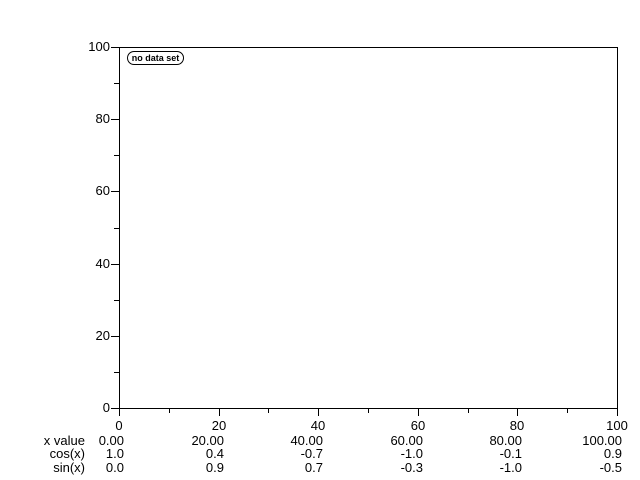  Describe the element at coordinates (102, 118) in the screenshot. I see `y-tick-label: 80` at that location.